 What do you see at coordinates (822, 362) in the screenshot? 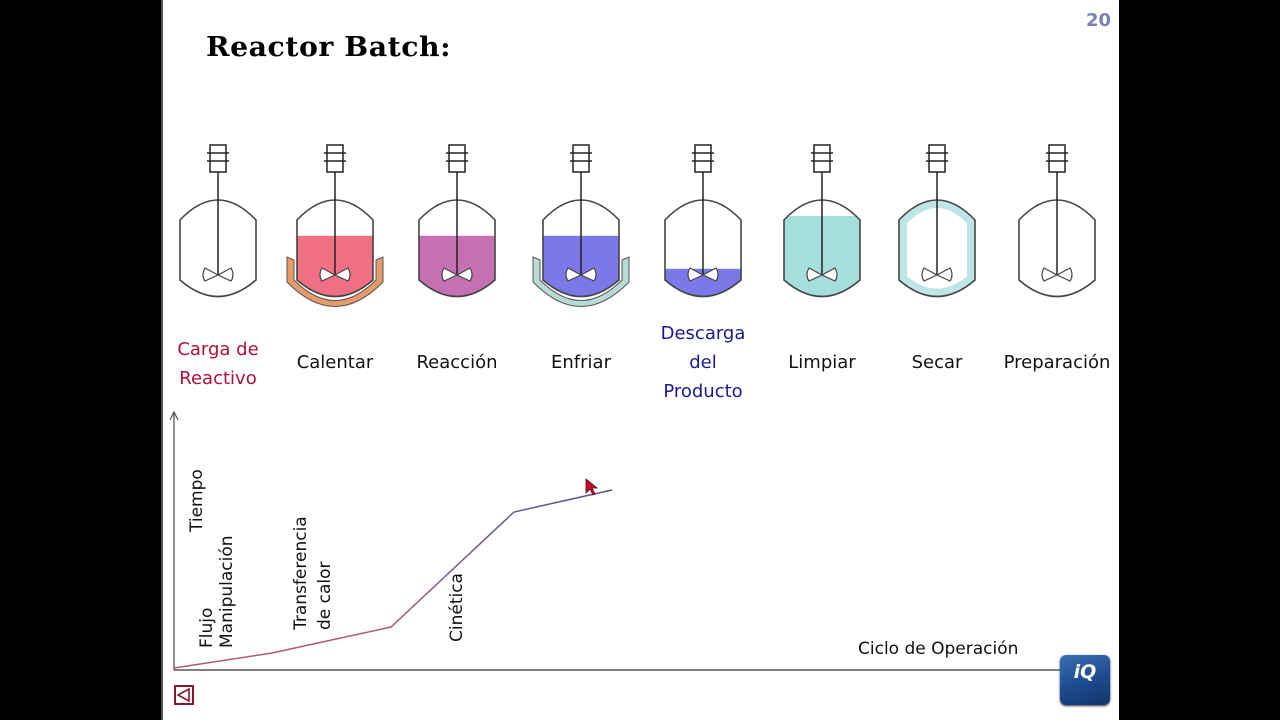
I see `stage-label-limpiar: Limpiar` at bounding box center [822, 362].